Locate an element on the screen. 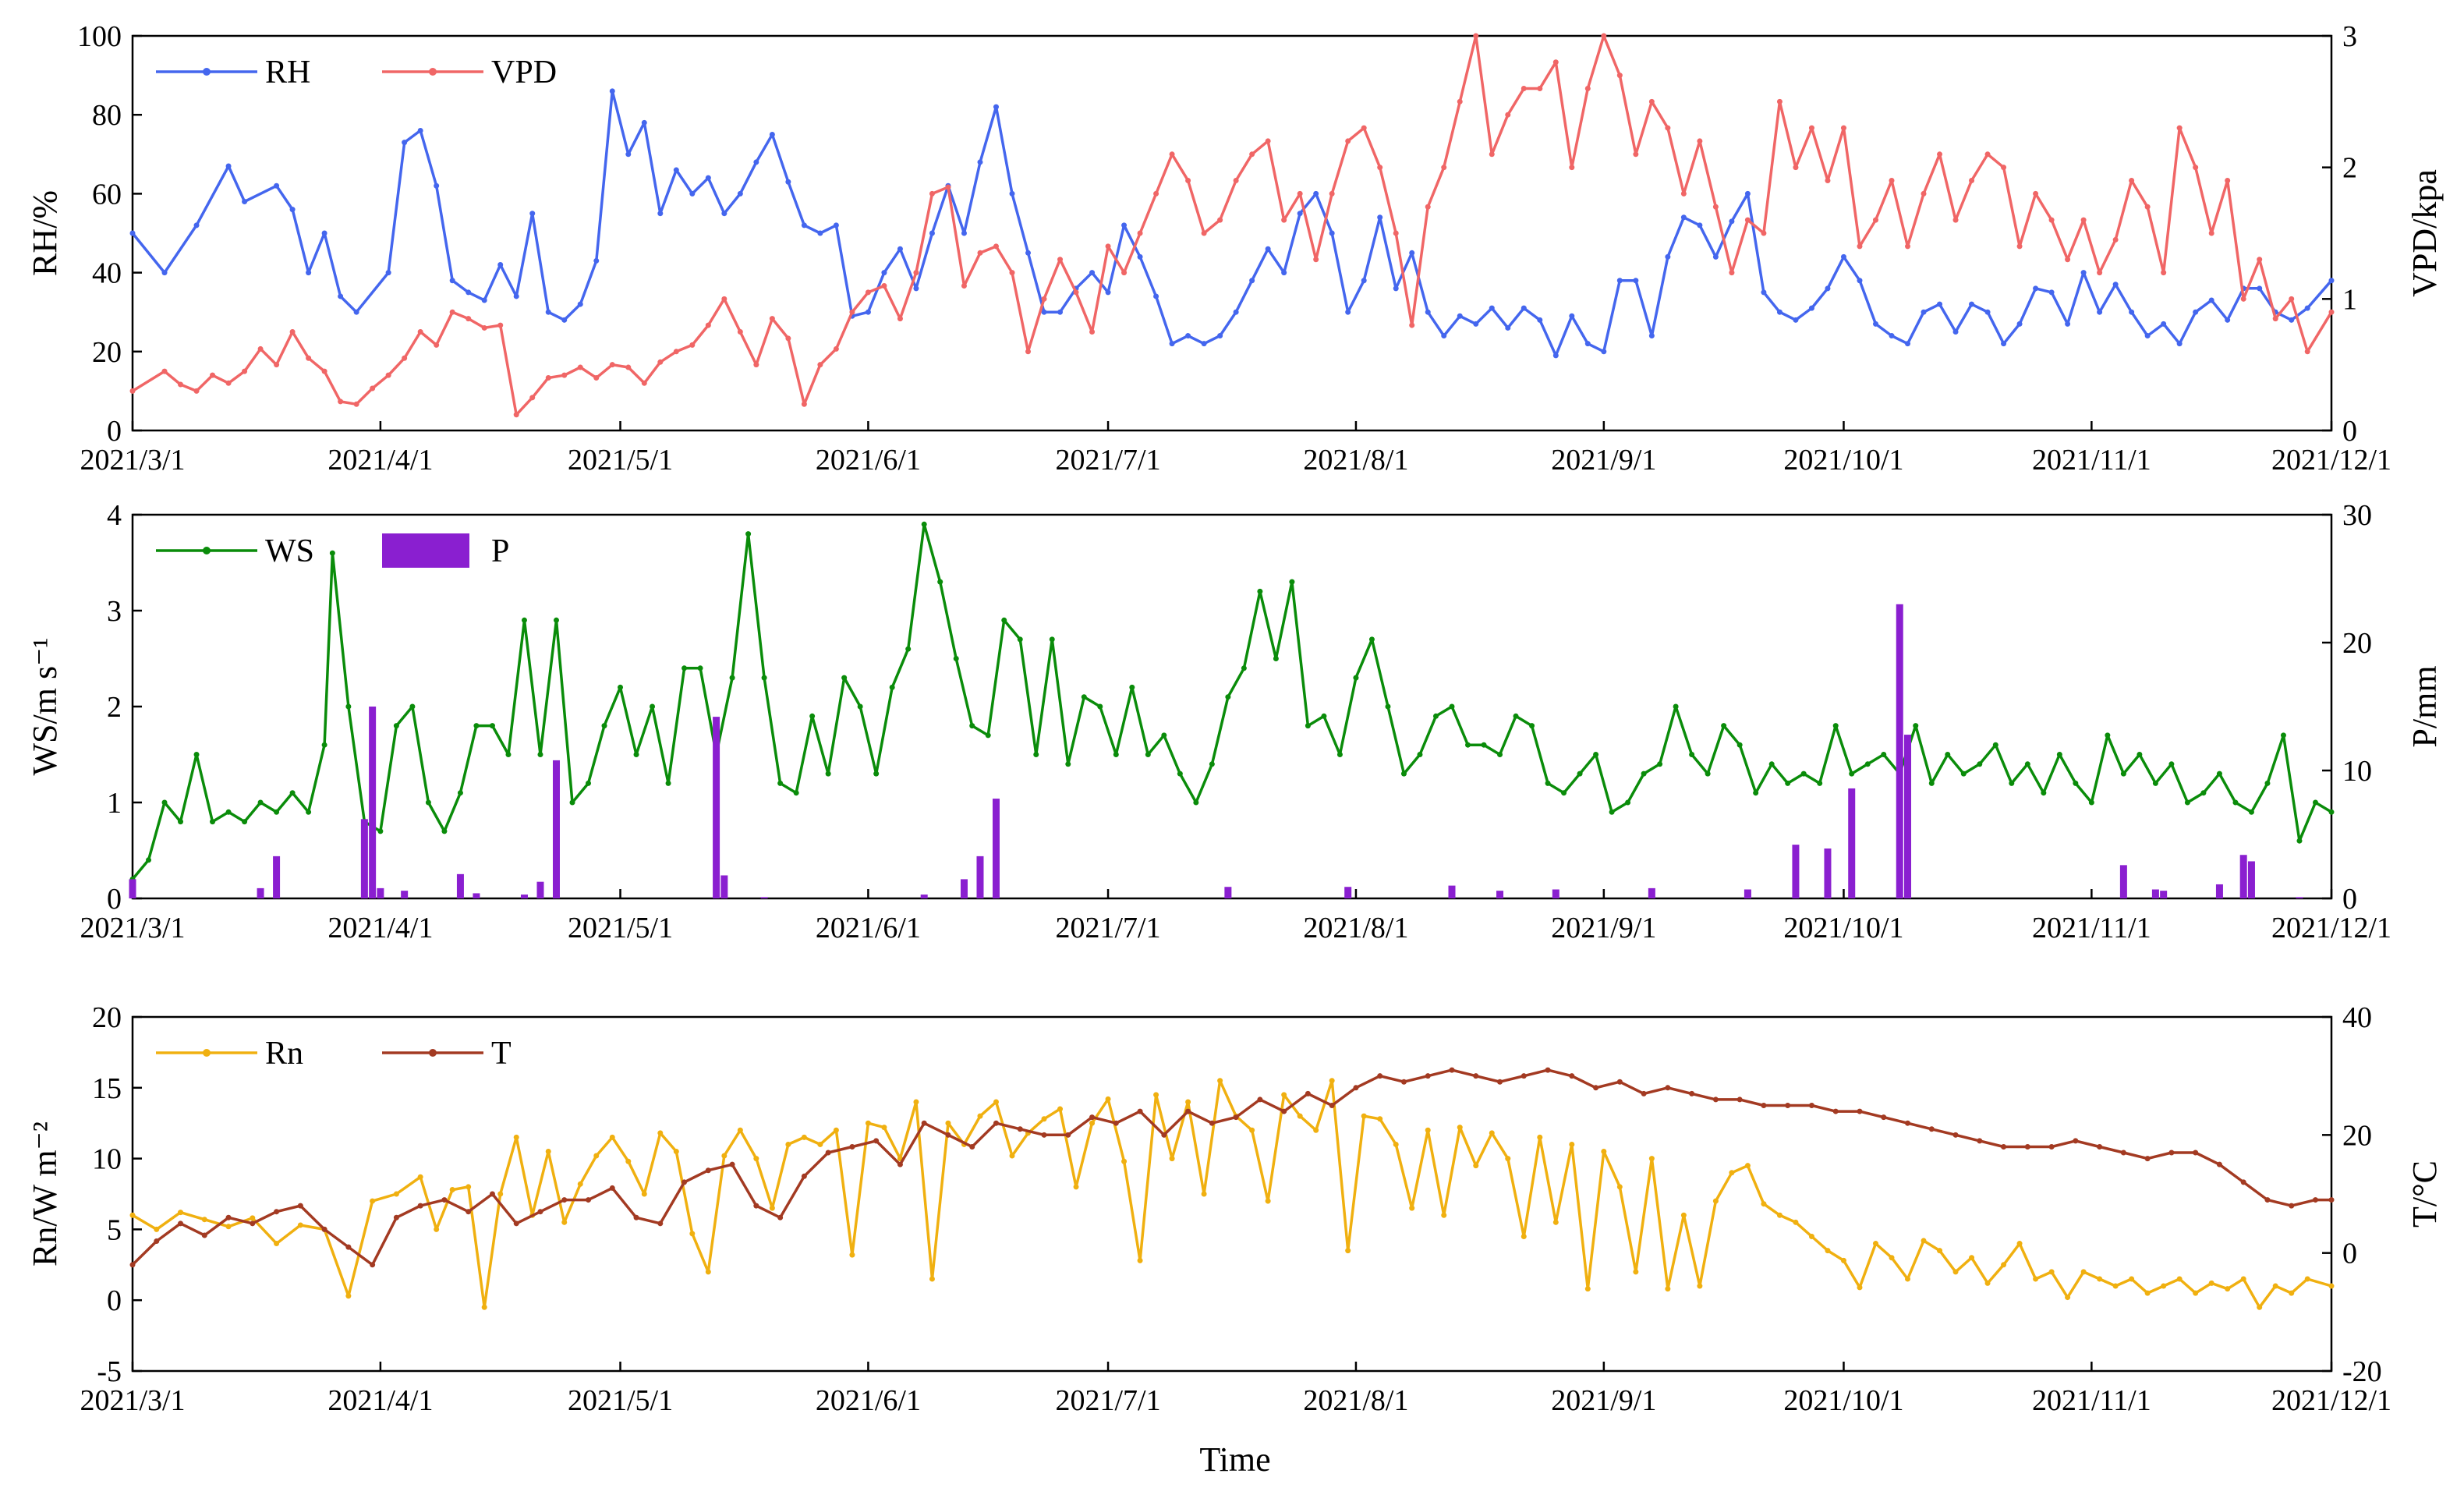 This screenshot has height=1495, width=2464. legend-swatch-p is located at coordinates (426, 550).